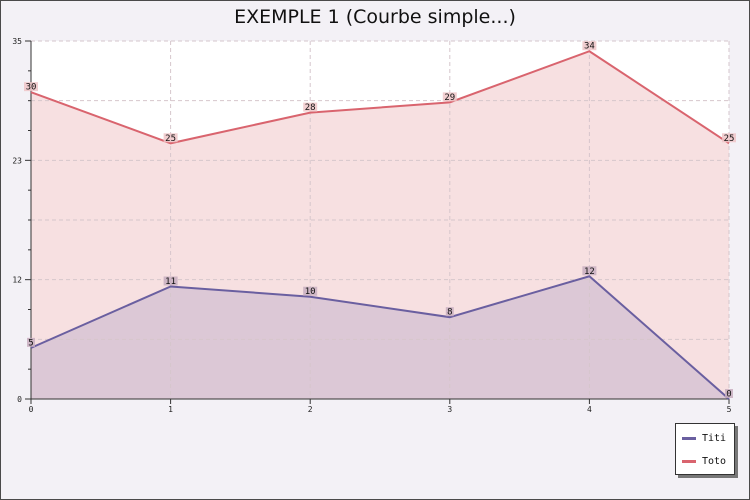 Image resolution: width=750 pixels, height=500 pixels. What do you see at coordinates (17, 41) in the screenshot?
I see `y-tick-label: 35` at bounding box center [17, 41].